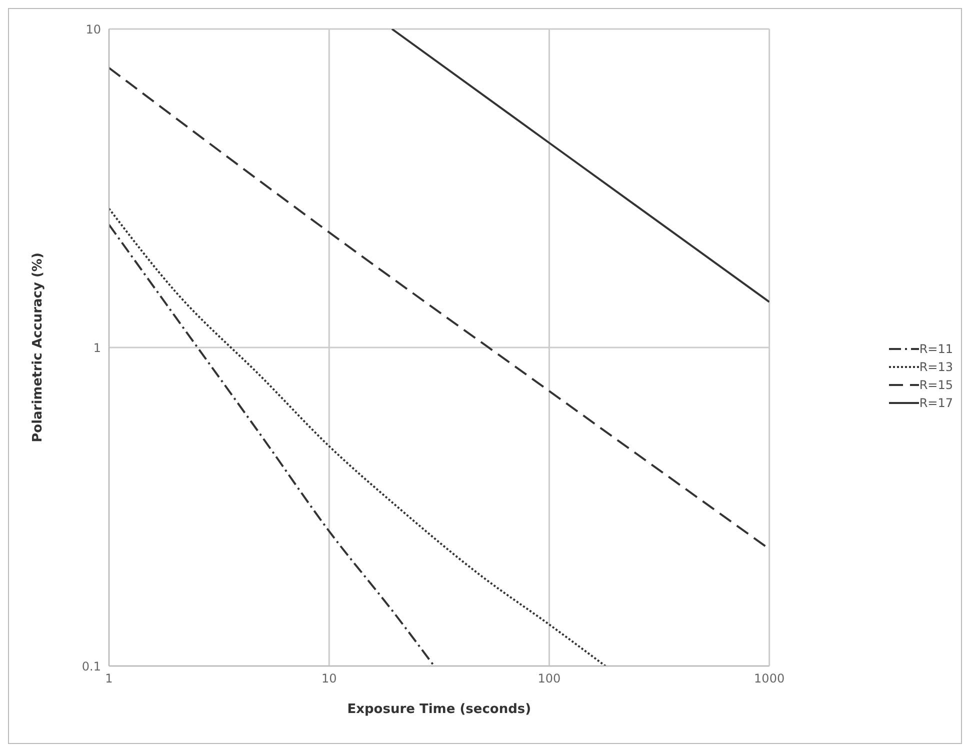 This screenshot has width=970, height=752. Describe the element at coordinates (769, 679) in the screenshot. I see `x-tick-label: 1000` at that location.